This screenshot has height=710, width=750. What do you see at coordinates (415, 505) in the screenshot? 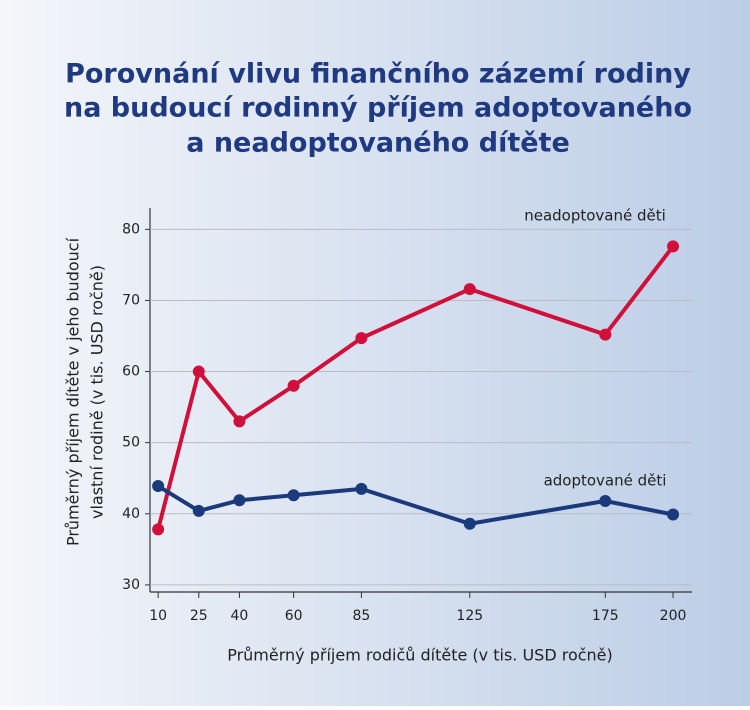
I see `series-line` at bounding box center [415, 505].